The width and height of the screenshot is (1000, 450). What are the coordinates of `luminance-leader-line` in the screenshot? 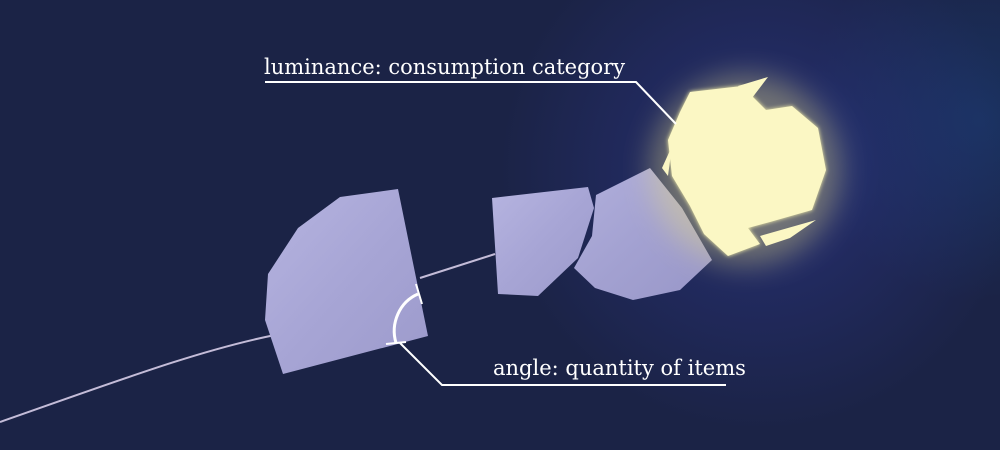 It's located at (471, 103).